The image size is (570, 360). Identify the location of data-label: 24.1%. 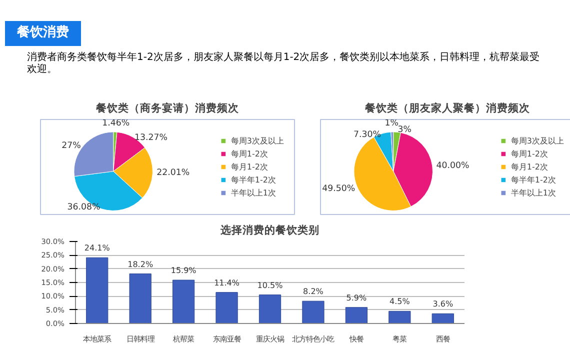
(97, 248).